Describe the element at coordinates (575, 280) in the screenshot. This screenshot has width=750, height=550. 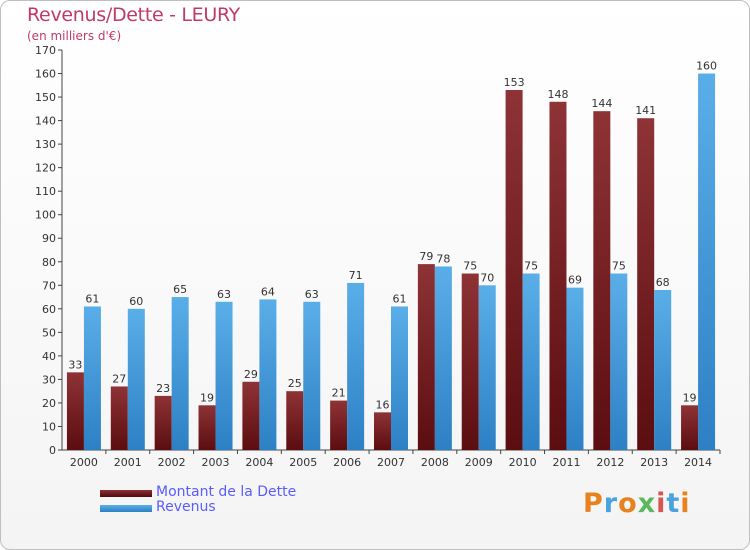
I see `data-label: 69` at that location.